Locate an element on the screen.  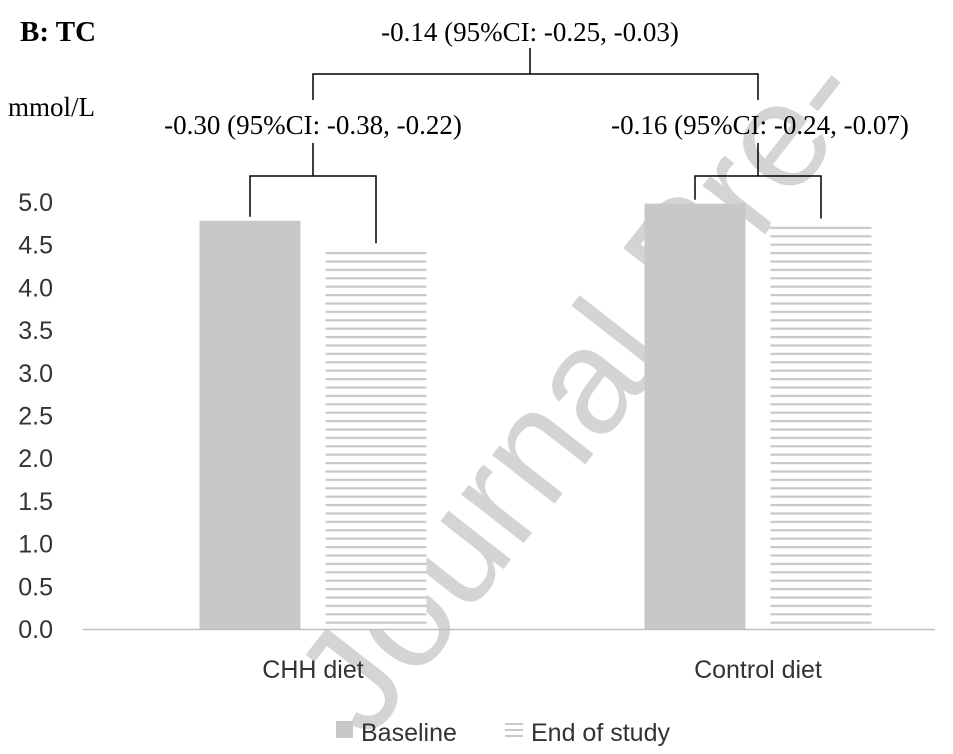
y-tick-label: 0.5 is located at coordinates (35, 587).